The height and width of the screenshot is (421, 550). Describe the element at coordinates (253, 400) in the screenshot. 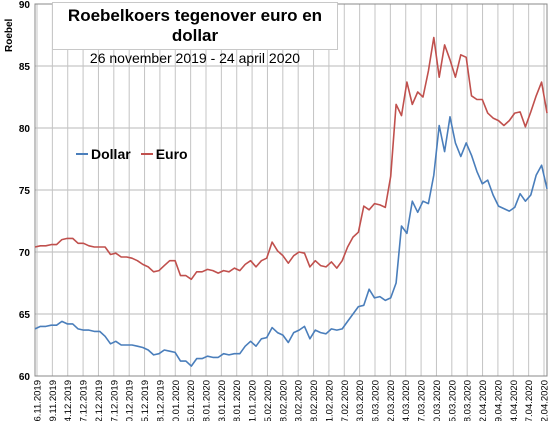

I see `x-tick-label: 31.01.2020` at that location.